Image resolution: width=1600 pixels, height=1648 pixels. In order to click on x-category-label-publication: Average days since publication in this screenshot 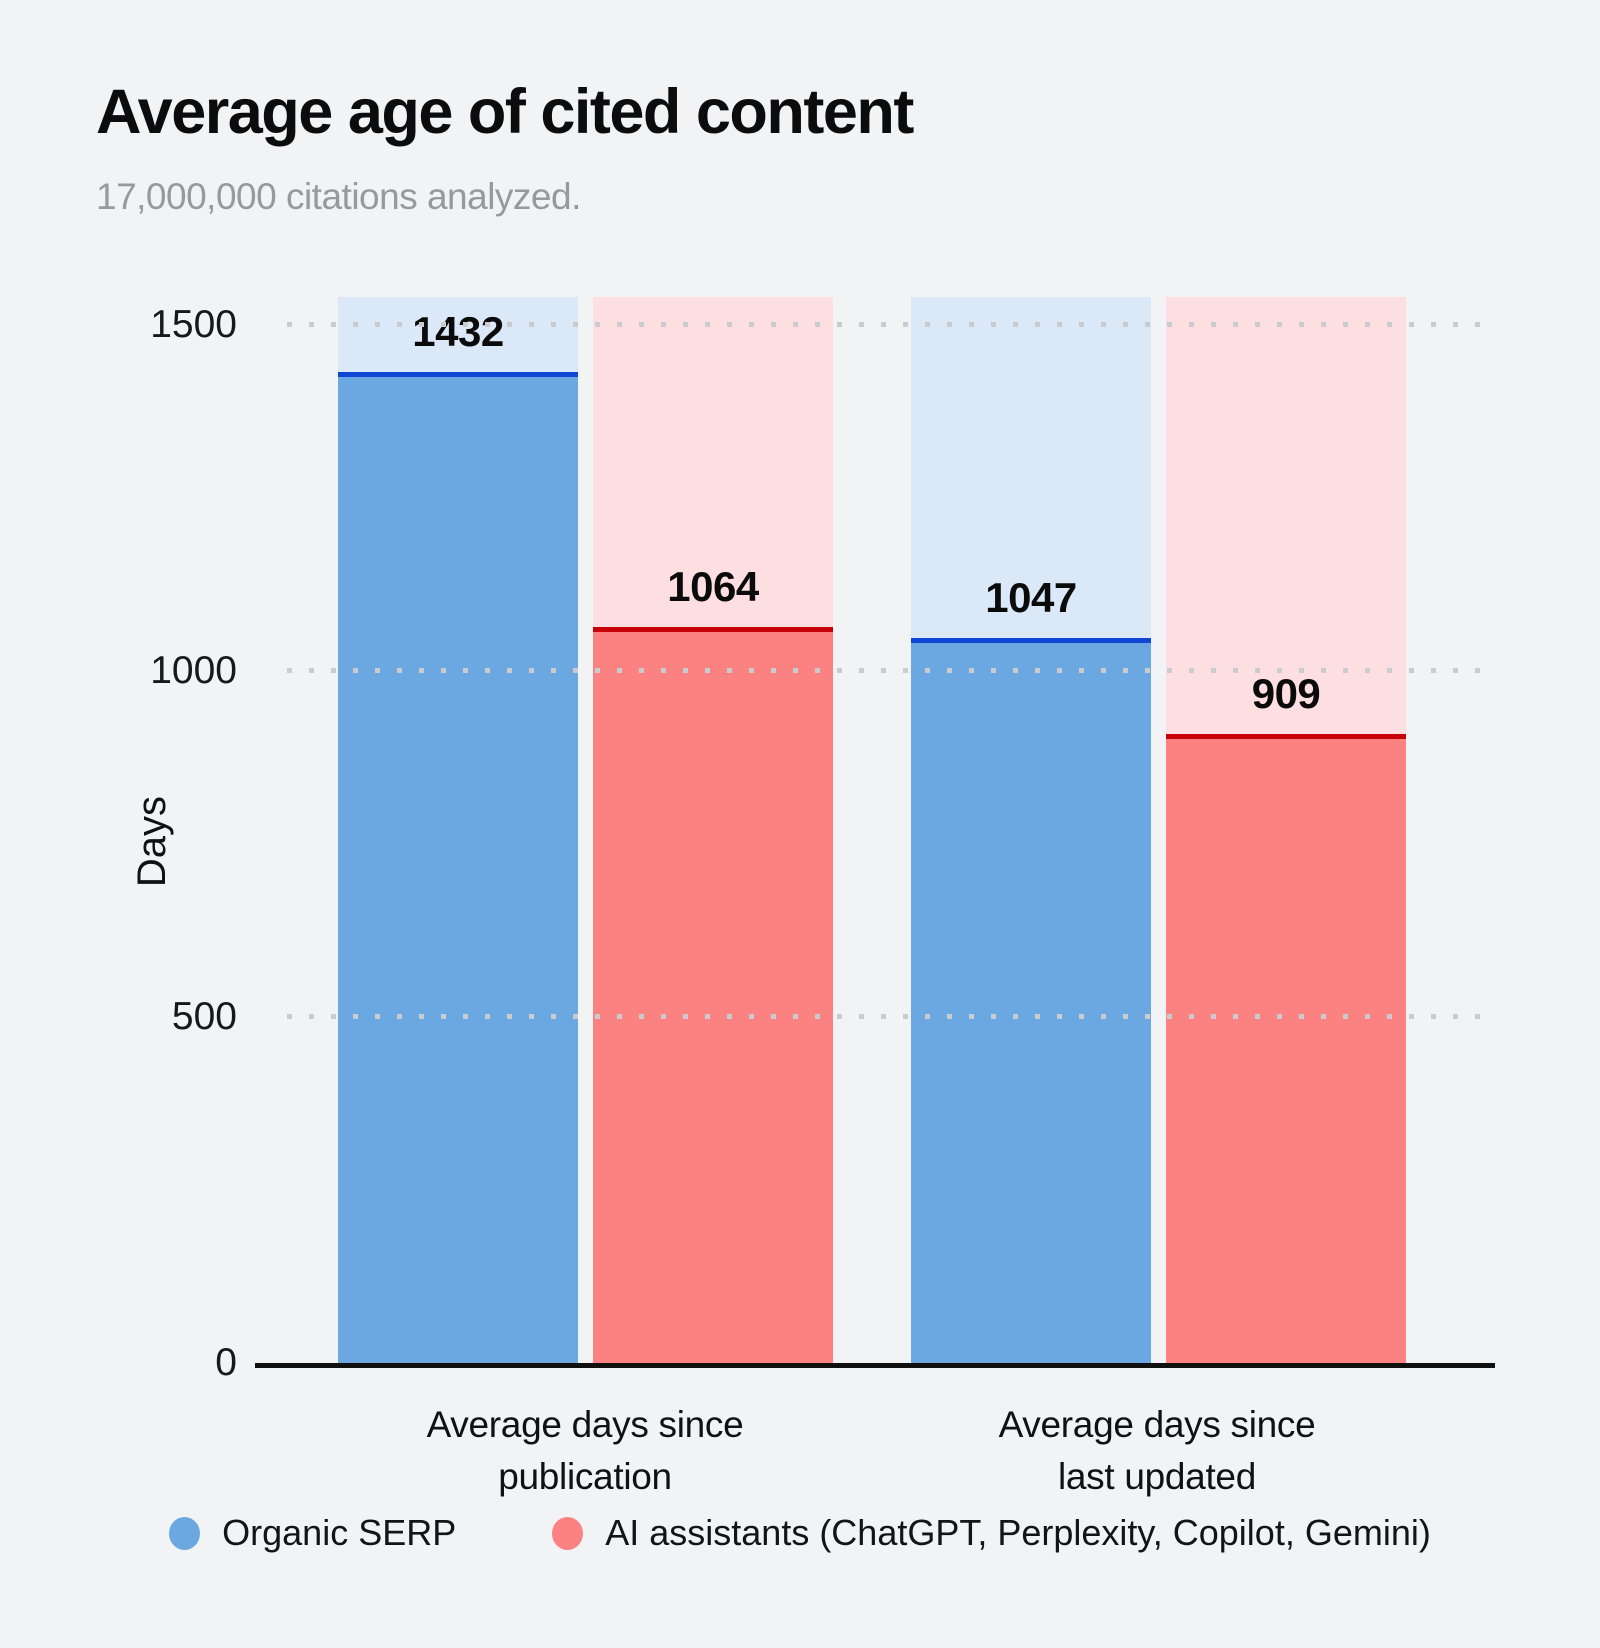, I will do `click(585, 1451)`.